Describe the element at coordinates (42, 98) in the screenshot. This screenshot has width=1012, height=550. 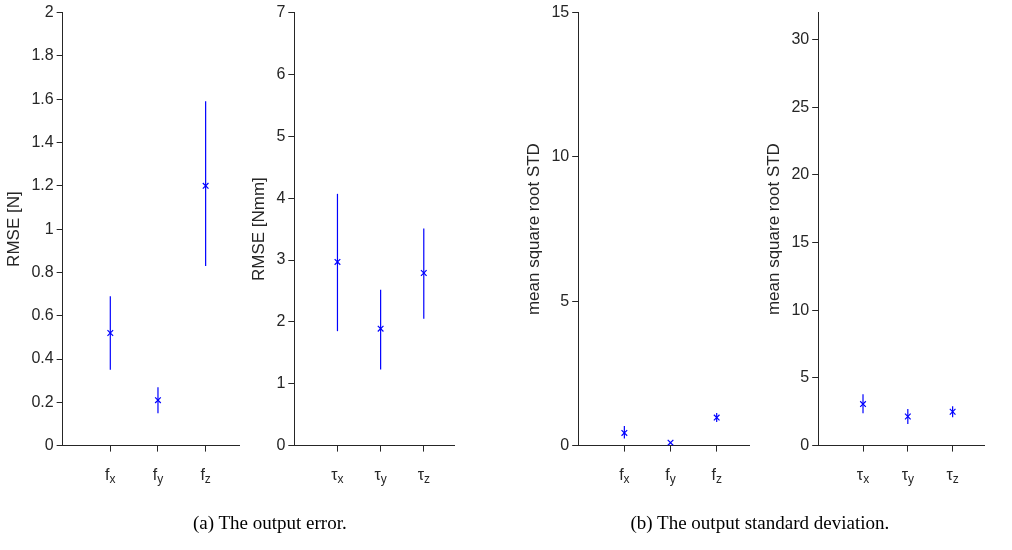
I see `y-tick-label: 1.6` at that location.